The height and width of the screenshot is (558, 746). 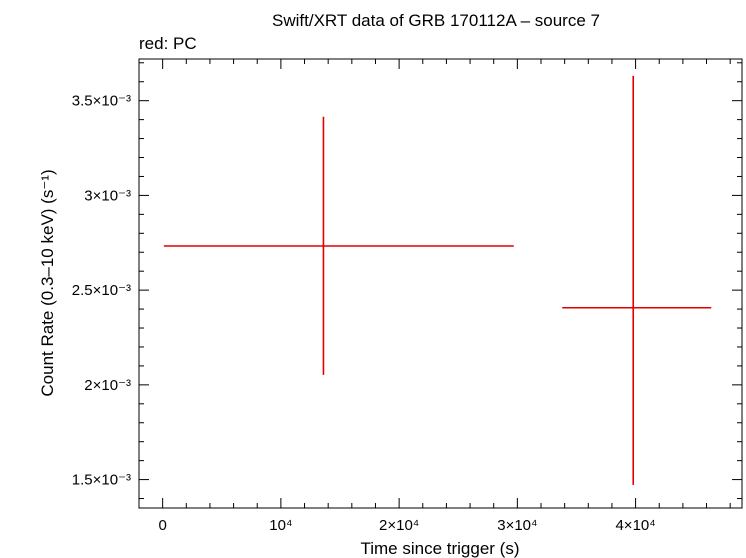 What do you see at coordinates (635, 525) in the screenshot?
I see `x-tick-label: 4×10⁴` at bounding box center [635, 525].